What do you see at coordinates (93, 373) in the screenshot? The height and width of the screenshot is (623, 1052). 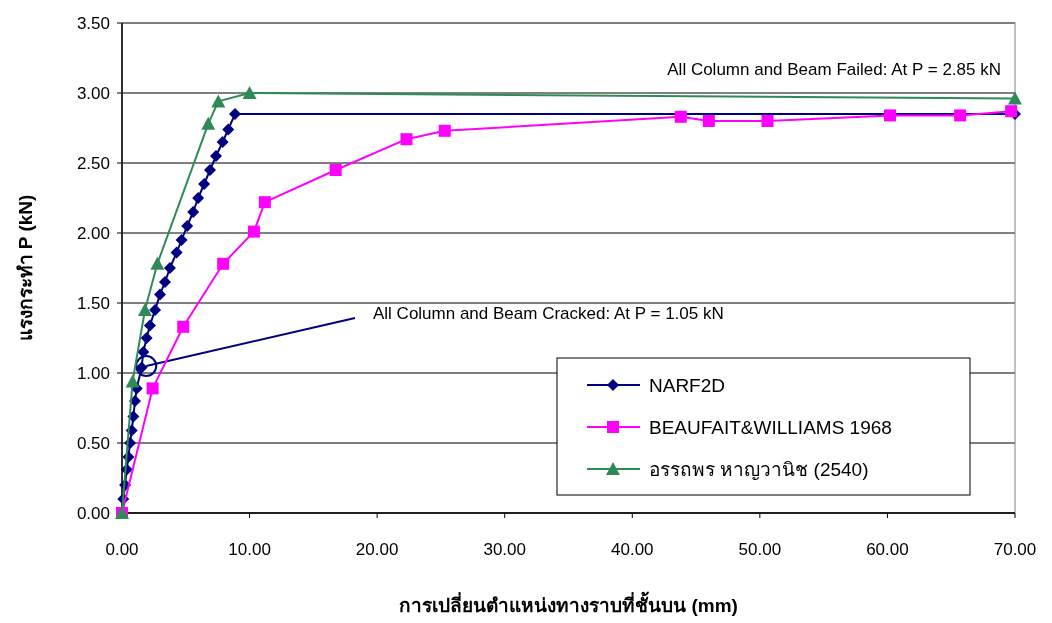 I see `y-tick-label: 1.00` at bounding box center [93, 373].